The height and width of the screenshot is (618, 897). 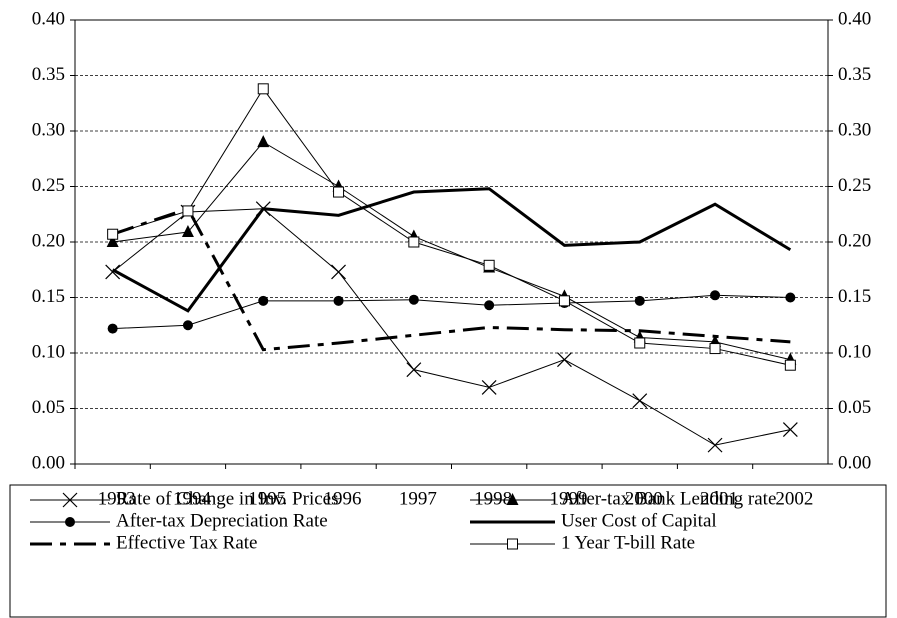 What do you see at coordinates (854, 296) in the screenshot?
I see `y2-tick-label: 0.15` at bounding box center [854, 296].